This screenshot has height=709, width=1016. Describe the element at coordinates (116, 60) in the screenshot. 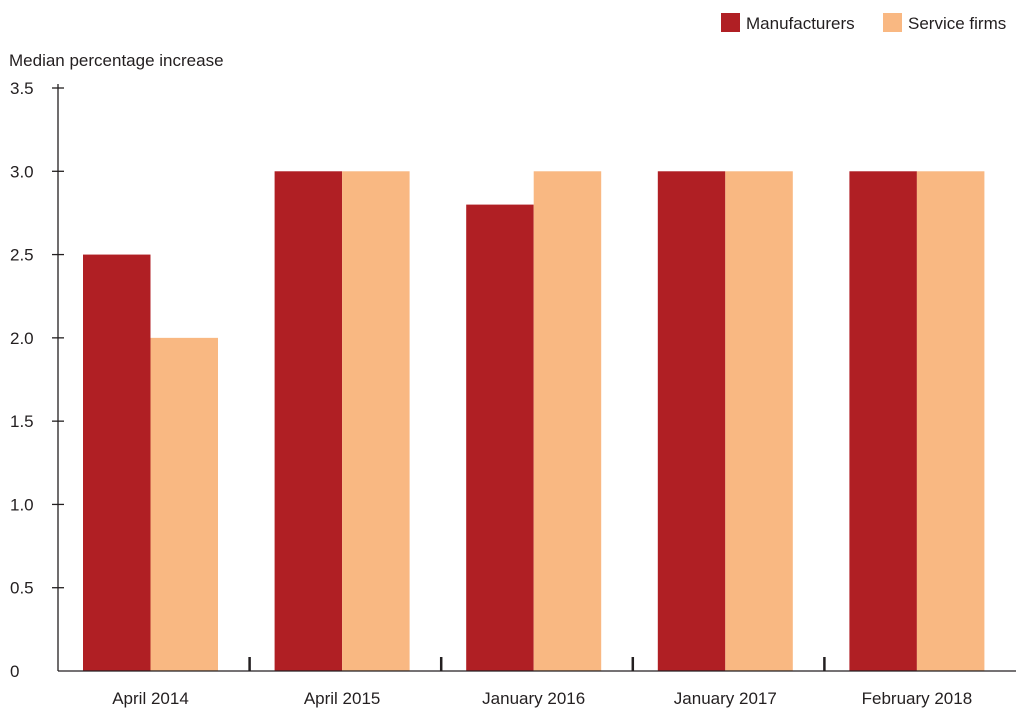

I see `y-axis-title: Median percentage increase` at that location.